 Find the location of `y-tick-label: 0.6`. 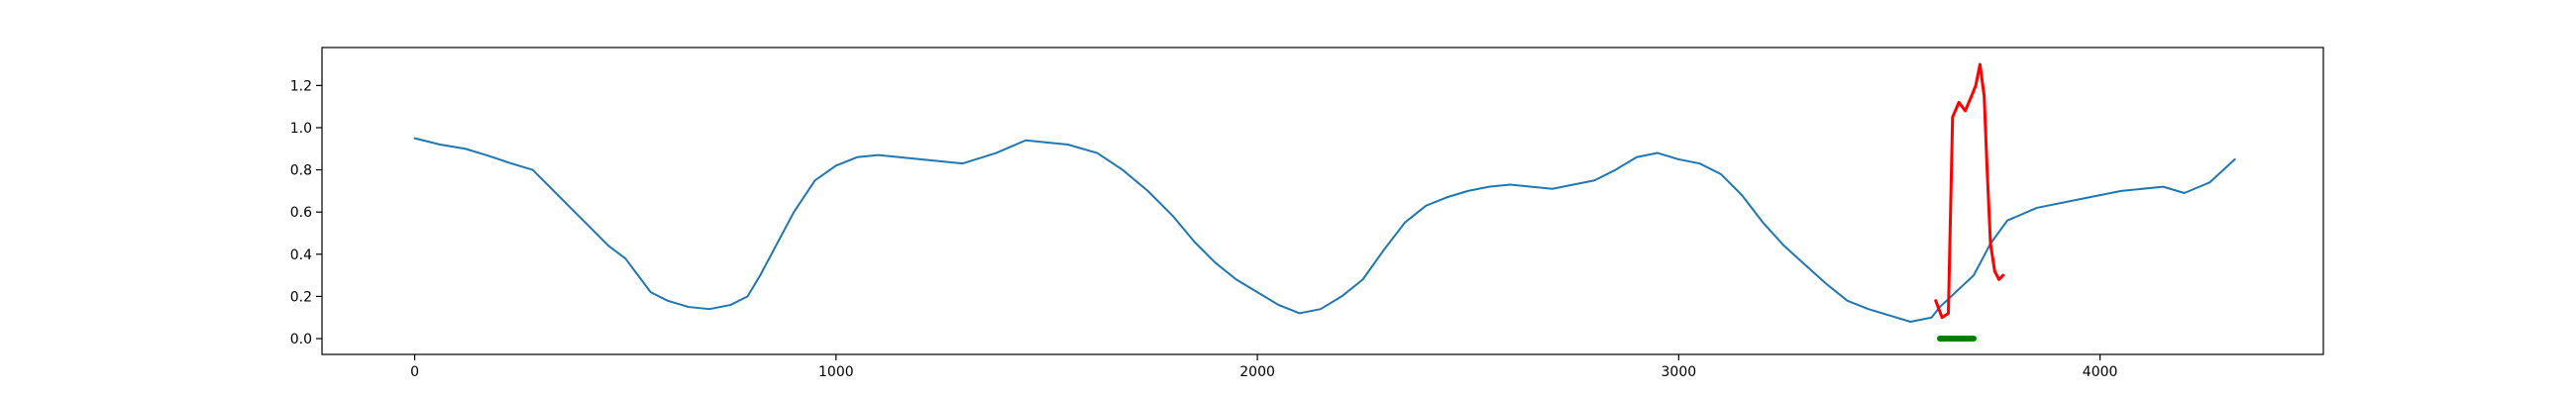

y-tick-label: 0.6 is located at coordinates (301, 213).